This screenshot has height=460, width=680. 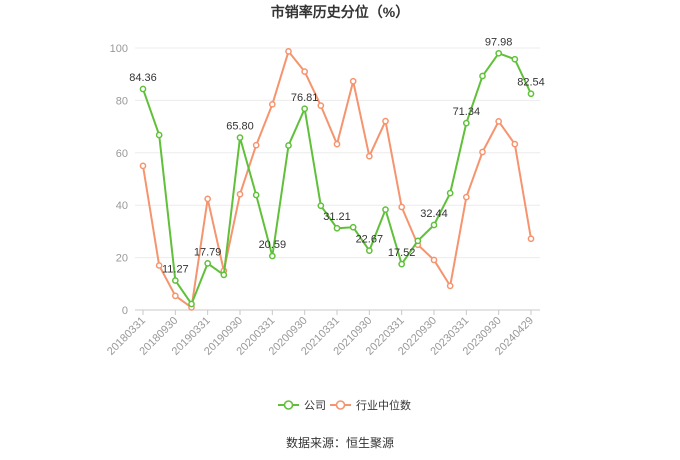 I want to click on company-data-label: 17.52, so click(x=402, y=253).